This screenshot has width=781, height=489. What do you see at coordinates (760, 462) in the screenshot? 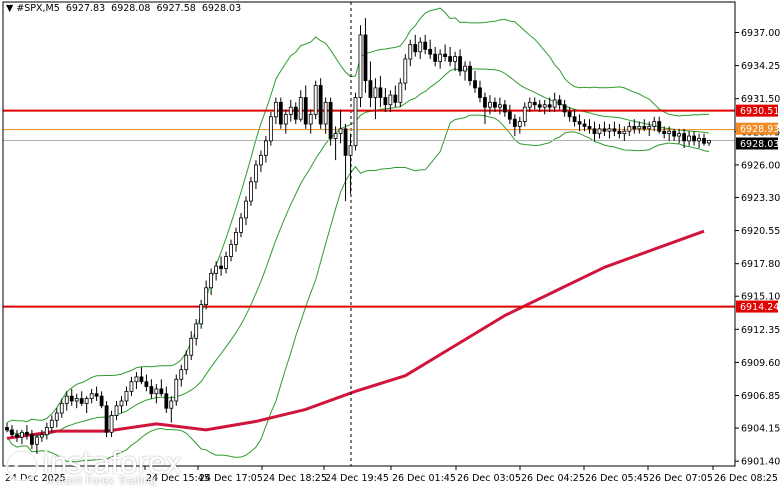
I see `y-tick-label: 6901.40` at bounding box center [760, 462].